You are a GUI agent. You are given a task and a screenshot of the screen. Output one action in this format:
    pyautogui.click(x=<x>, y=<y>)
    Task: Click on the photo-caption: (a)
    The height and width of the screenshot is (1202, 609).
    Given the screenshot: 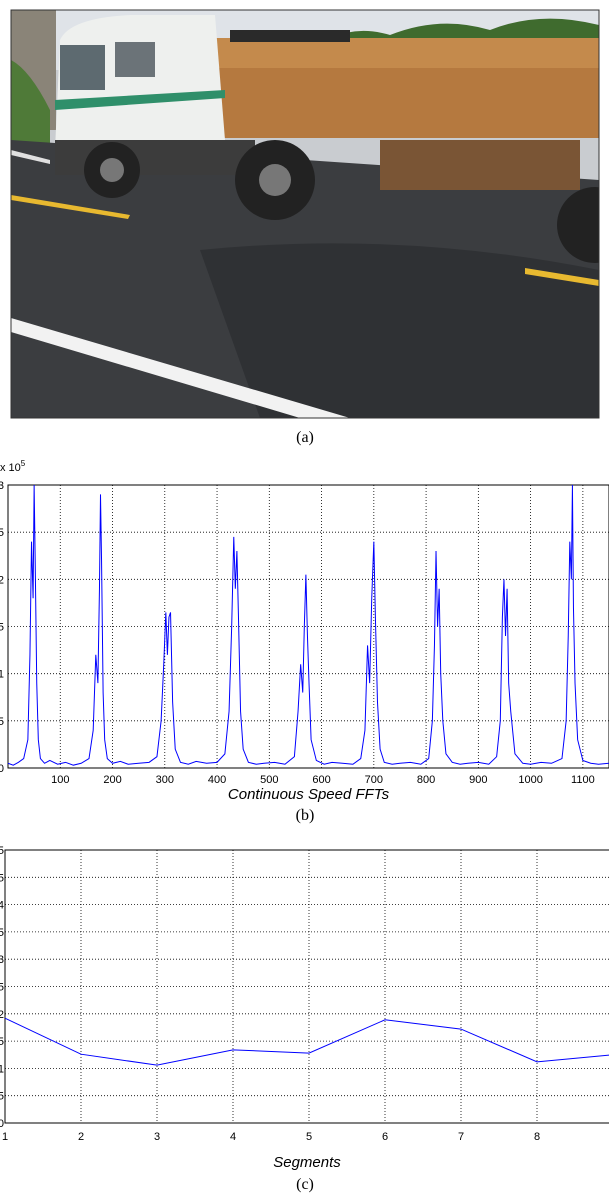 What is the action you would take?
    pyautogui.click(x=305, y=437)
    